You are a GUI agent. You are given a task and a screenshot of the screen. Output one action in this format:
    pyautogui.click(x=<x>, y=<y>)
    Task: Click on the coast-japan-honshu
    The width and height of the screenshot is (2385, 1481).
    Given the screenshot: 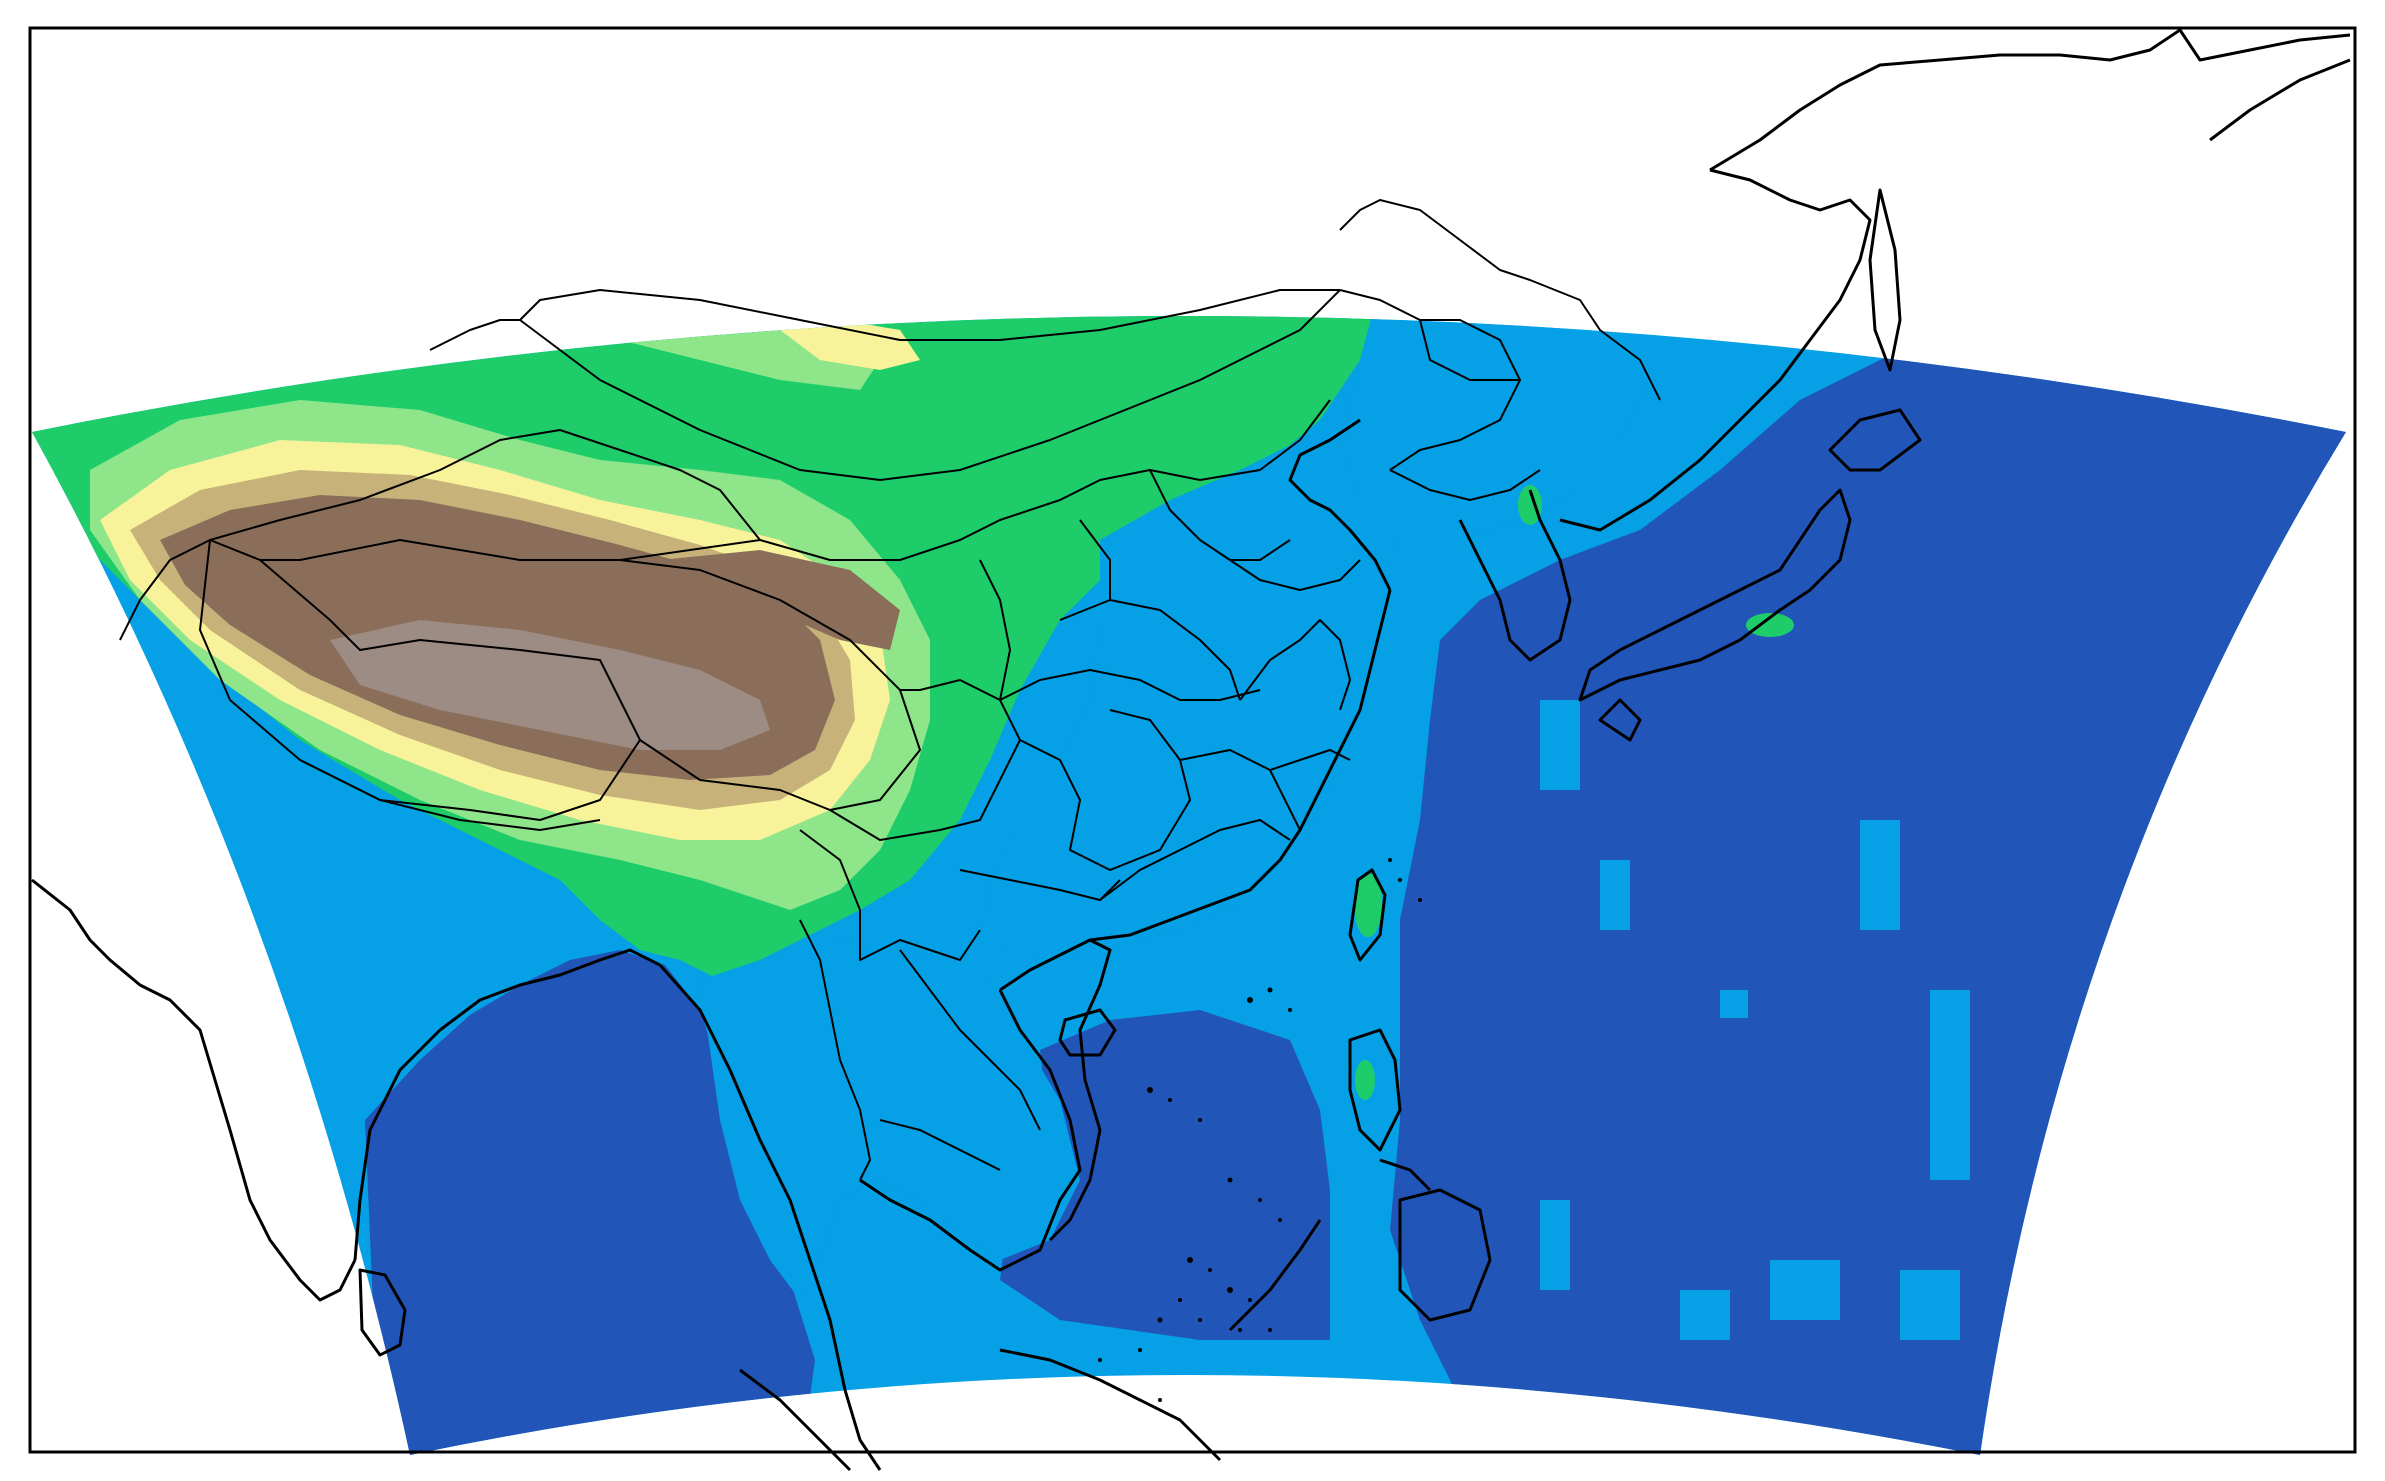 What is the action you would take?
    pyautogui.click(x=1715, y=595)
    